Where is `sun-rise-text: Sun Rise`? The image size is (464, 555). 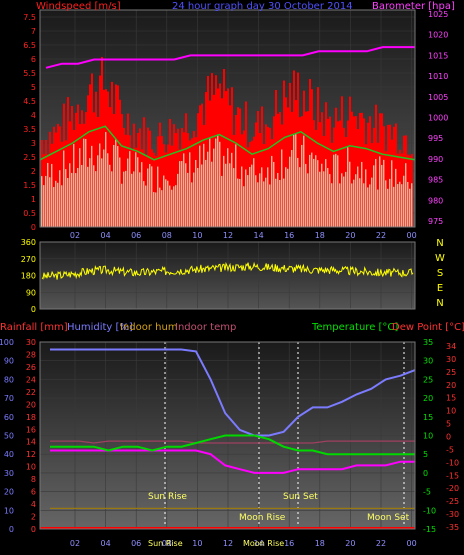
sun-rise-text: Sun Rise is located at coordinates (167, 497).